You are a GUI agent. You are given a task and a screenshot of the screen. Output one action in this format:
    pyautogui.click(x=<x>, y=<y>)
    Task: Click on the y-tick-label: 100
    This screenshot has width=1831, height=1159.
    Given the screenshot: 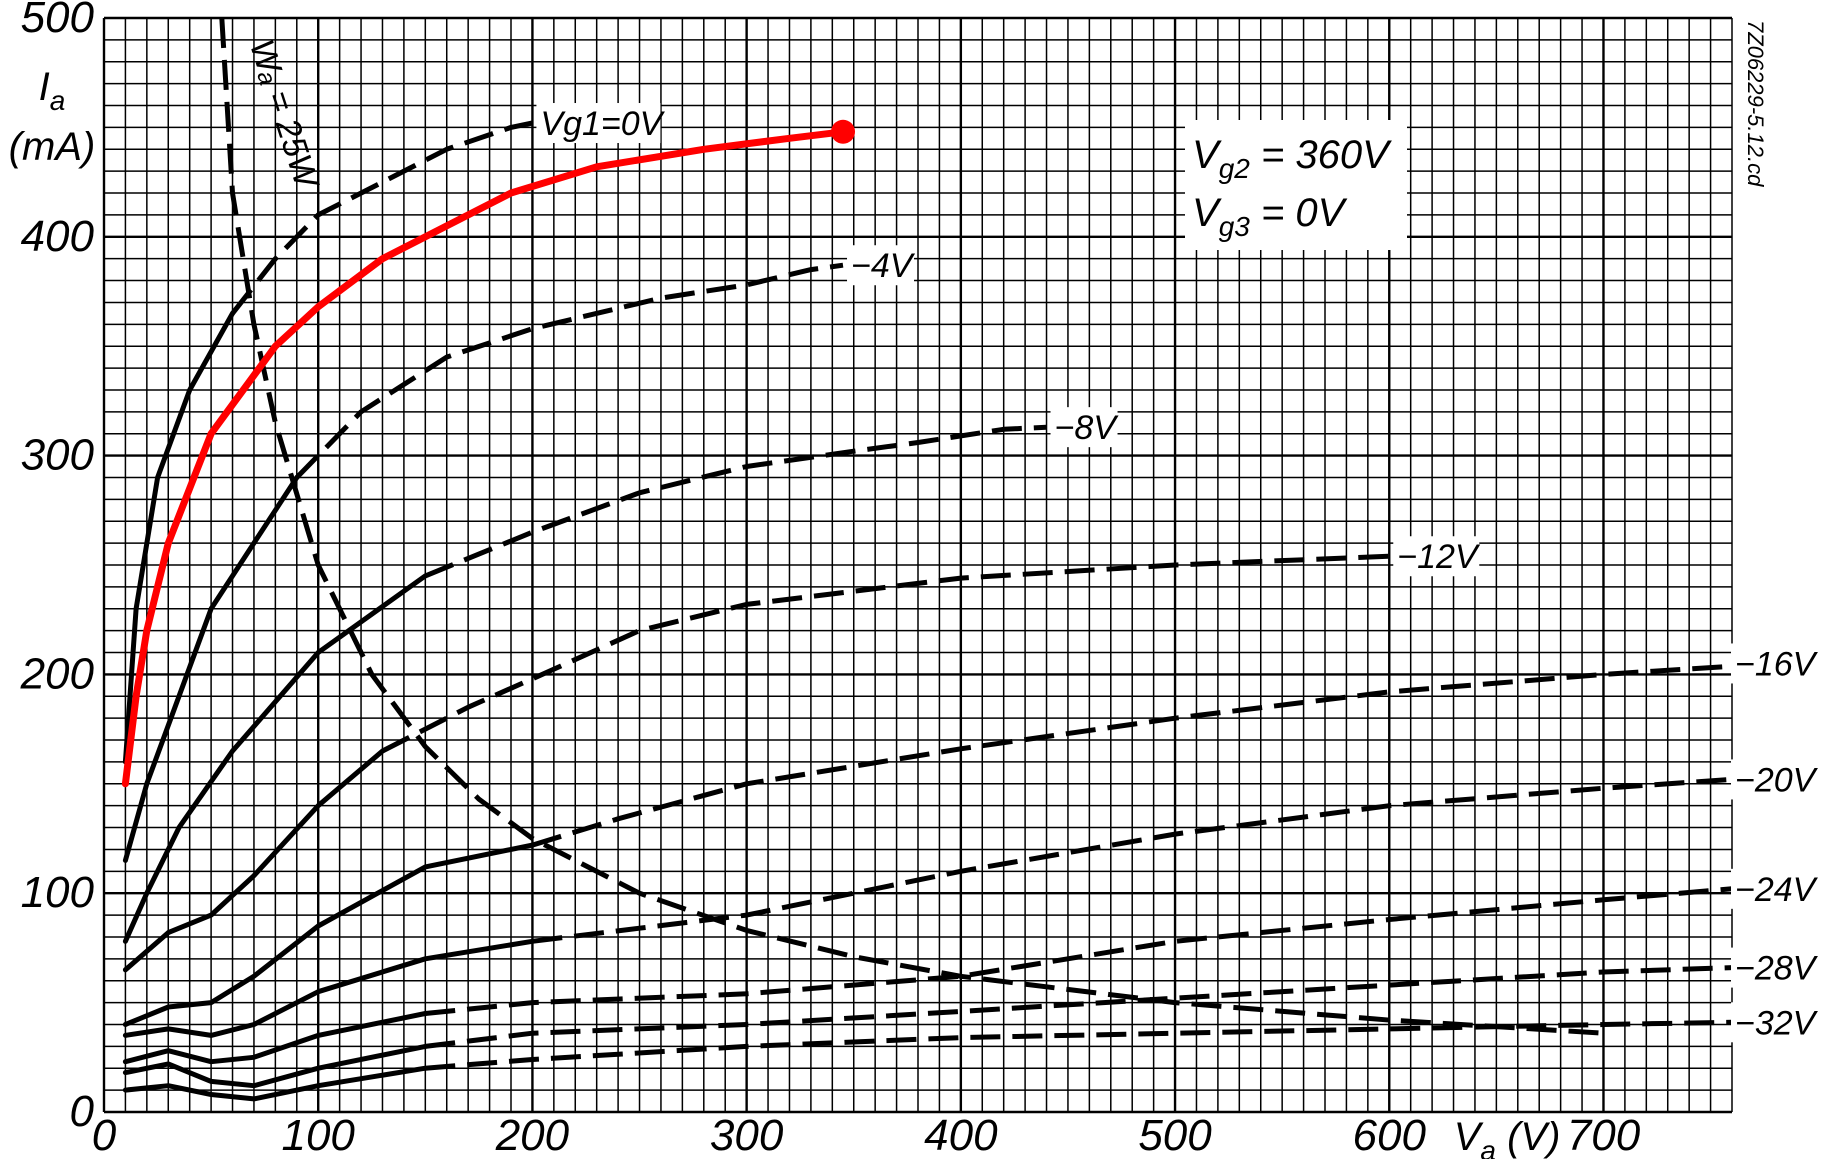 What is the action you would take?
    pyautogui.click(x=58, y=892)
    